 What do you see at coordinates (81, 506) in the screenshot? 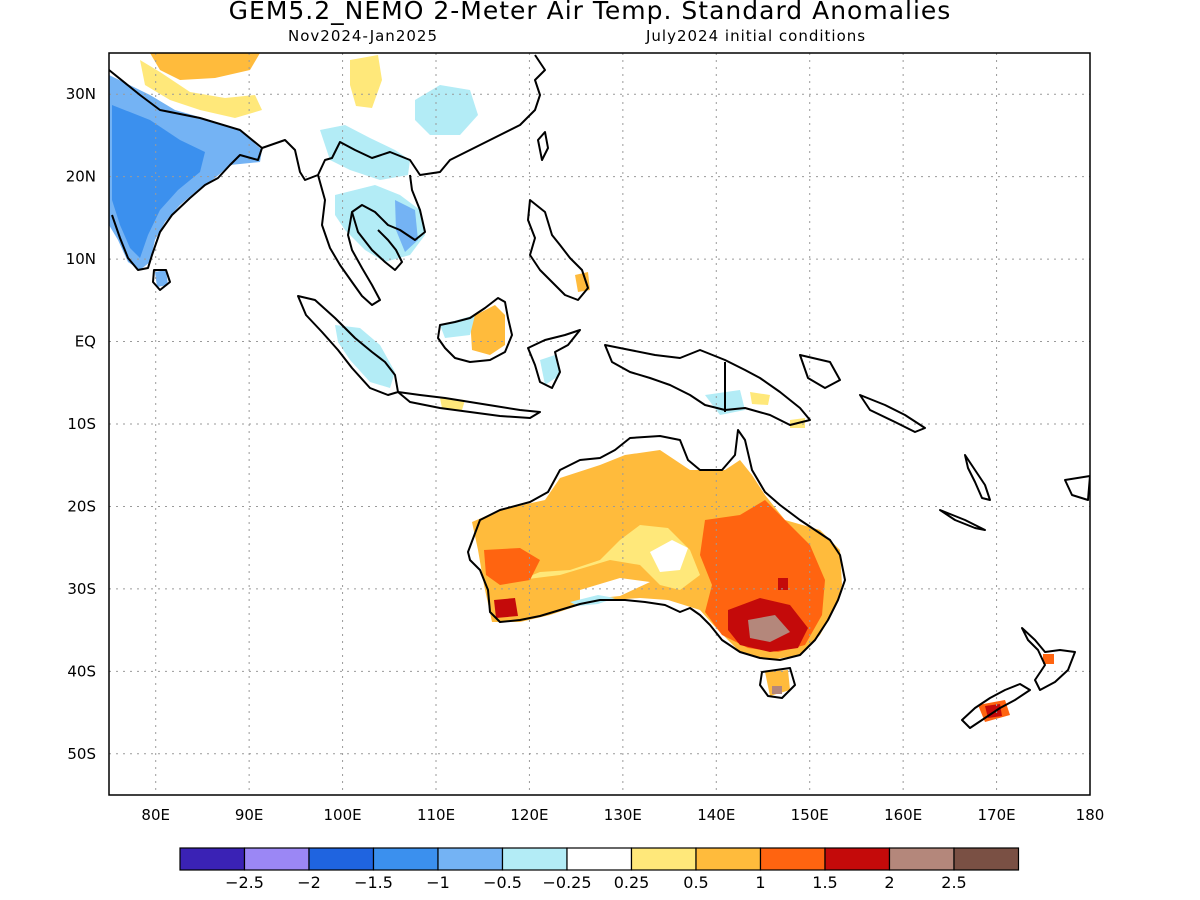
I see `lat-tick-label: 20S` at bounding box center [81, 506].